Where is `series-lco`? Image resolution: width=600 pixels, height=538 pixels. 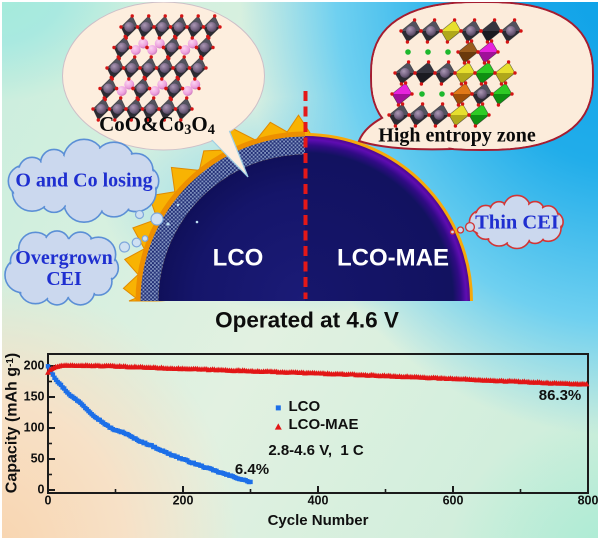
series-lco is located at coordinates (149, 424).